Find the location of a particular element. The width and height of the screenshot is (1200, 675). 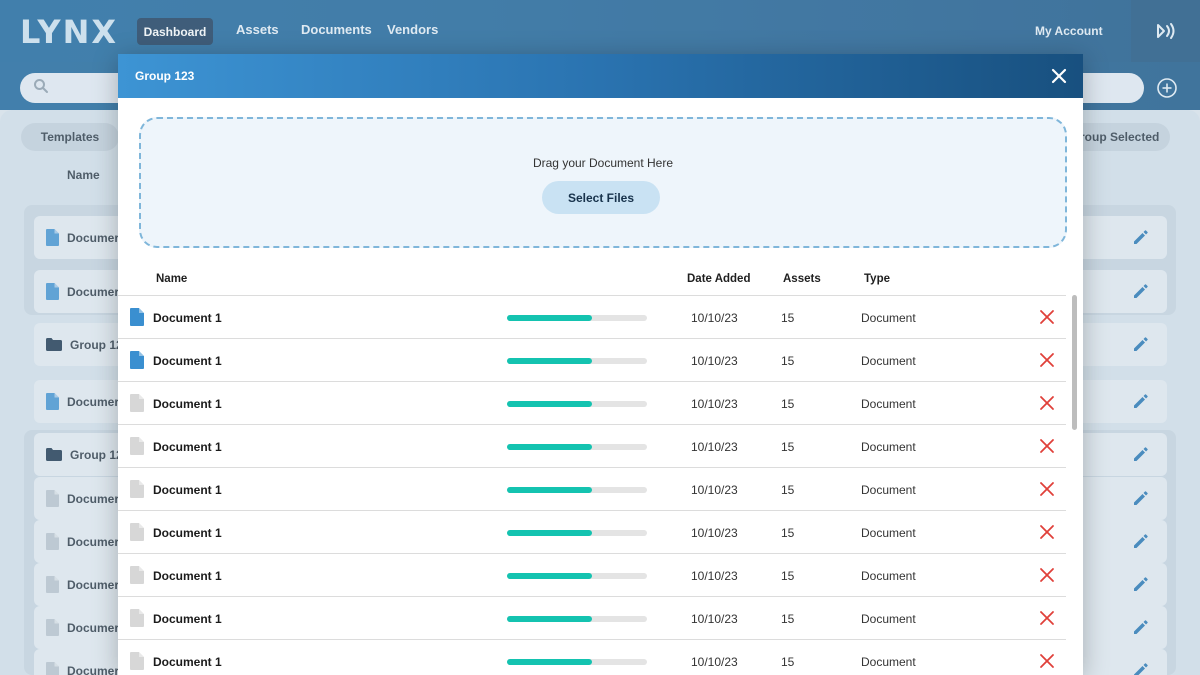

modal-title: Group 123 is located at coordinates (165, 76).